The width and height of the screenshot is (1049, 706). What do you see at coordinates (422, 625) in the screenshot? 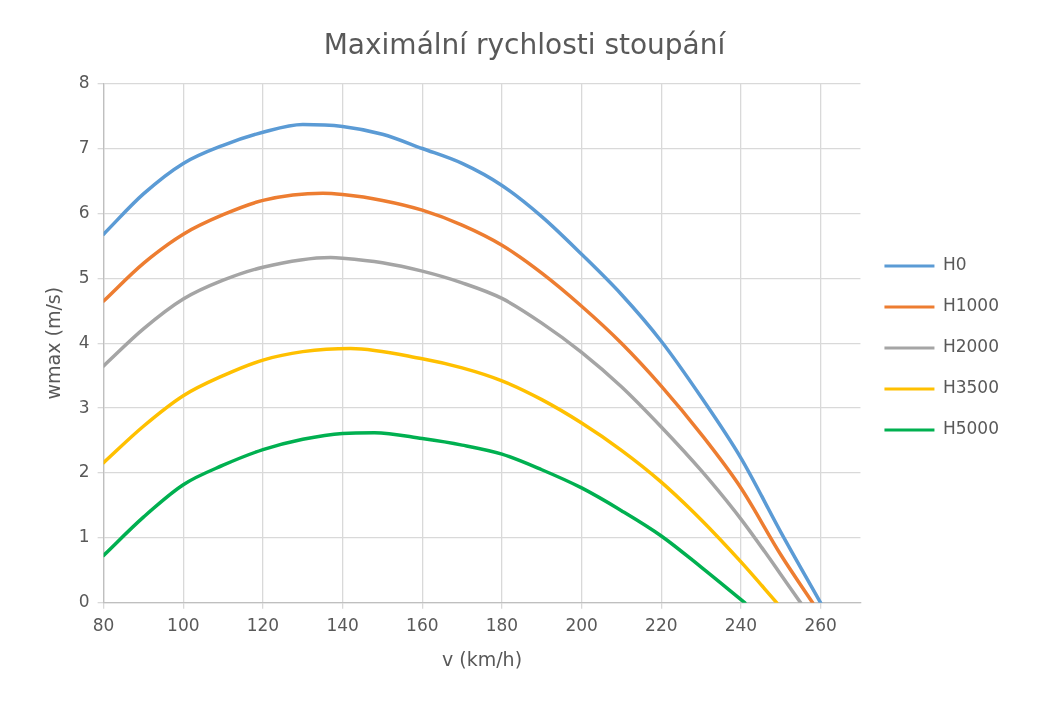
I see `x-tick-label: 160` at bounding box center [422, 625].